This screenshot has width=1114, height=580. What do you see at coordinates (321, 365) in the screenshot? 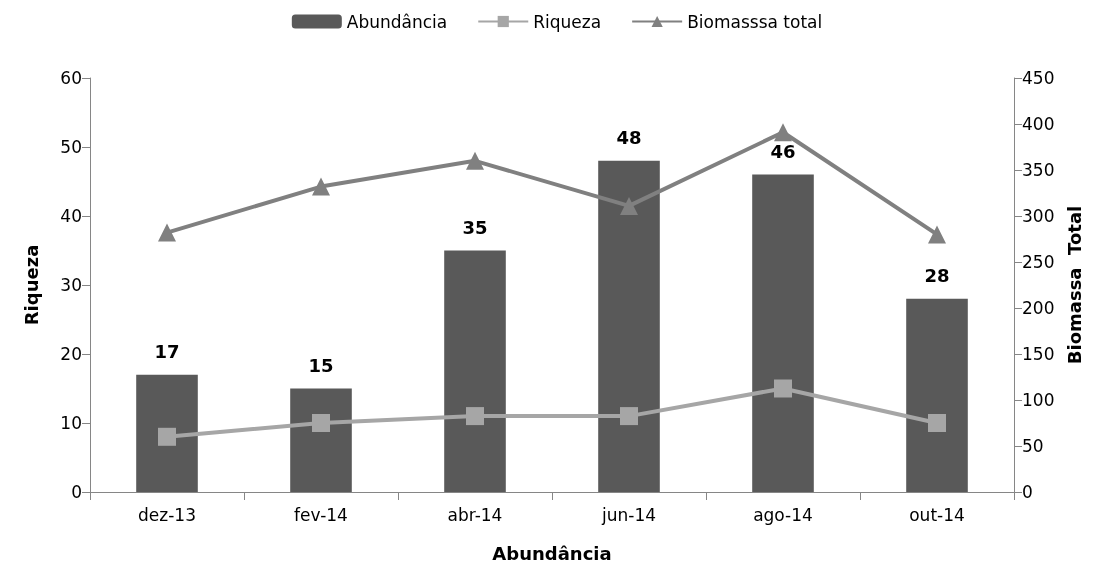
I see `data-label: 15` at bounding box center [321, 365].